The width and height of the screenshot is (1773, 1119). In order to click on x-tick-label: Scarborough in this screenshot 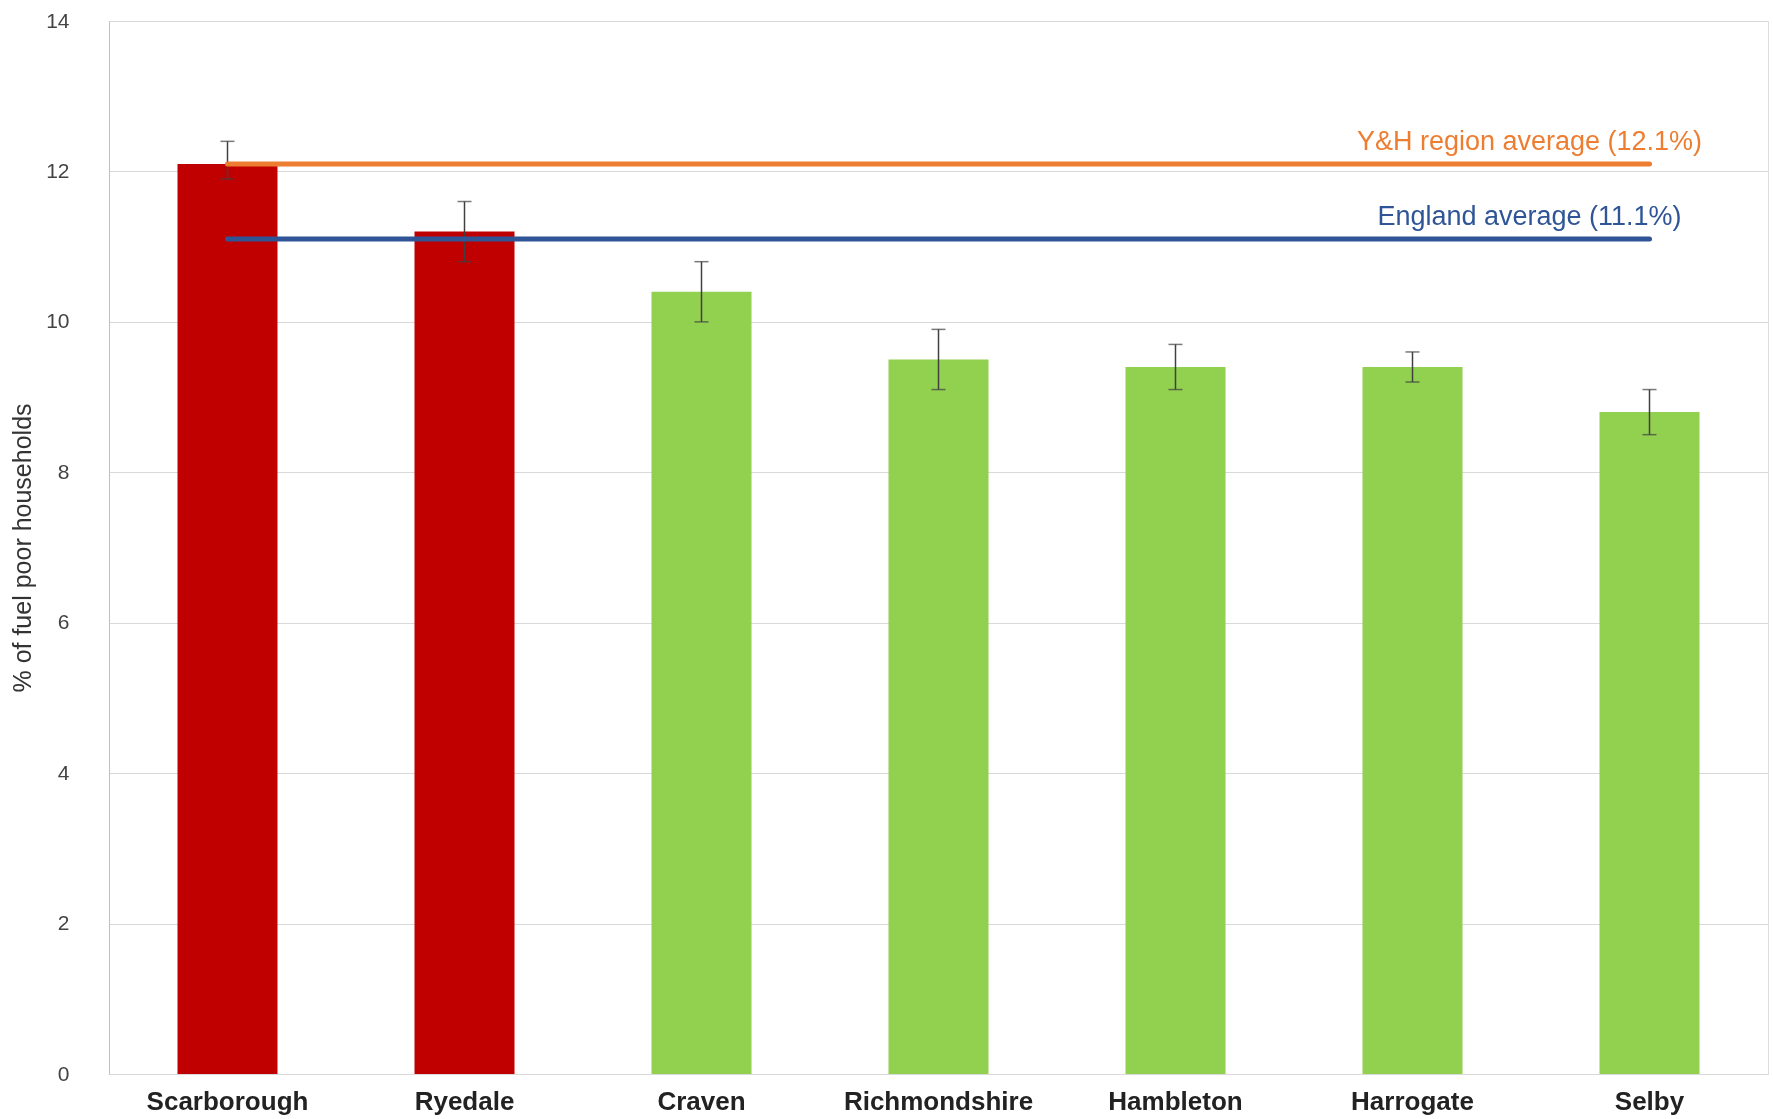, I will do `click(227, 1100)`.